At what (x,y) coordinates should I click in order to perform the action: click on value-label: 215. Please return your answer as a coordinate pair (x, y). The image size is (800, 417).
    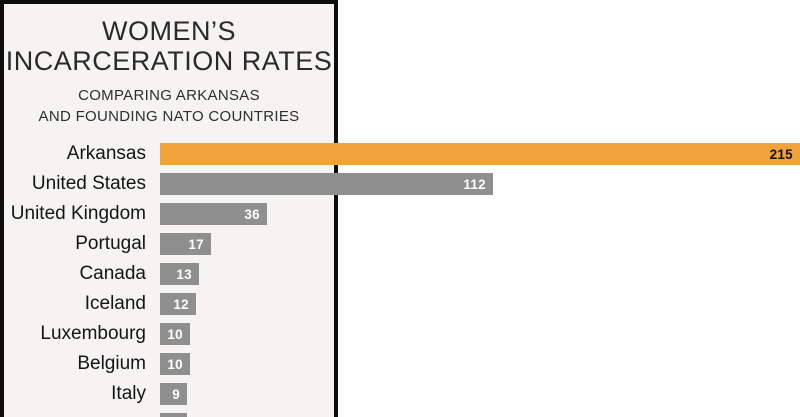
    Looking at the image, I should click on (781, 154).